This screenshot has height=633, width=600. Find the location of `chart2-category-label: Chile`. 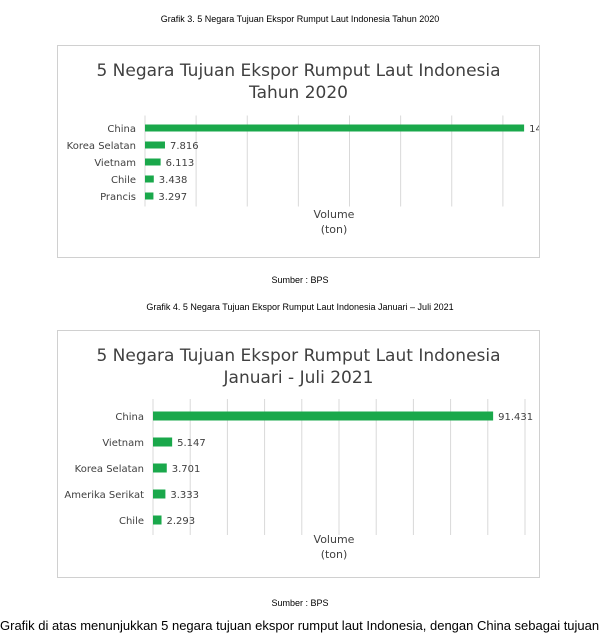

chart2-category-label: Chile is located at coordinates (131, 521).